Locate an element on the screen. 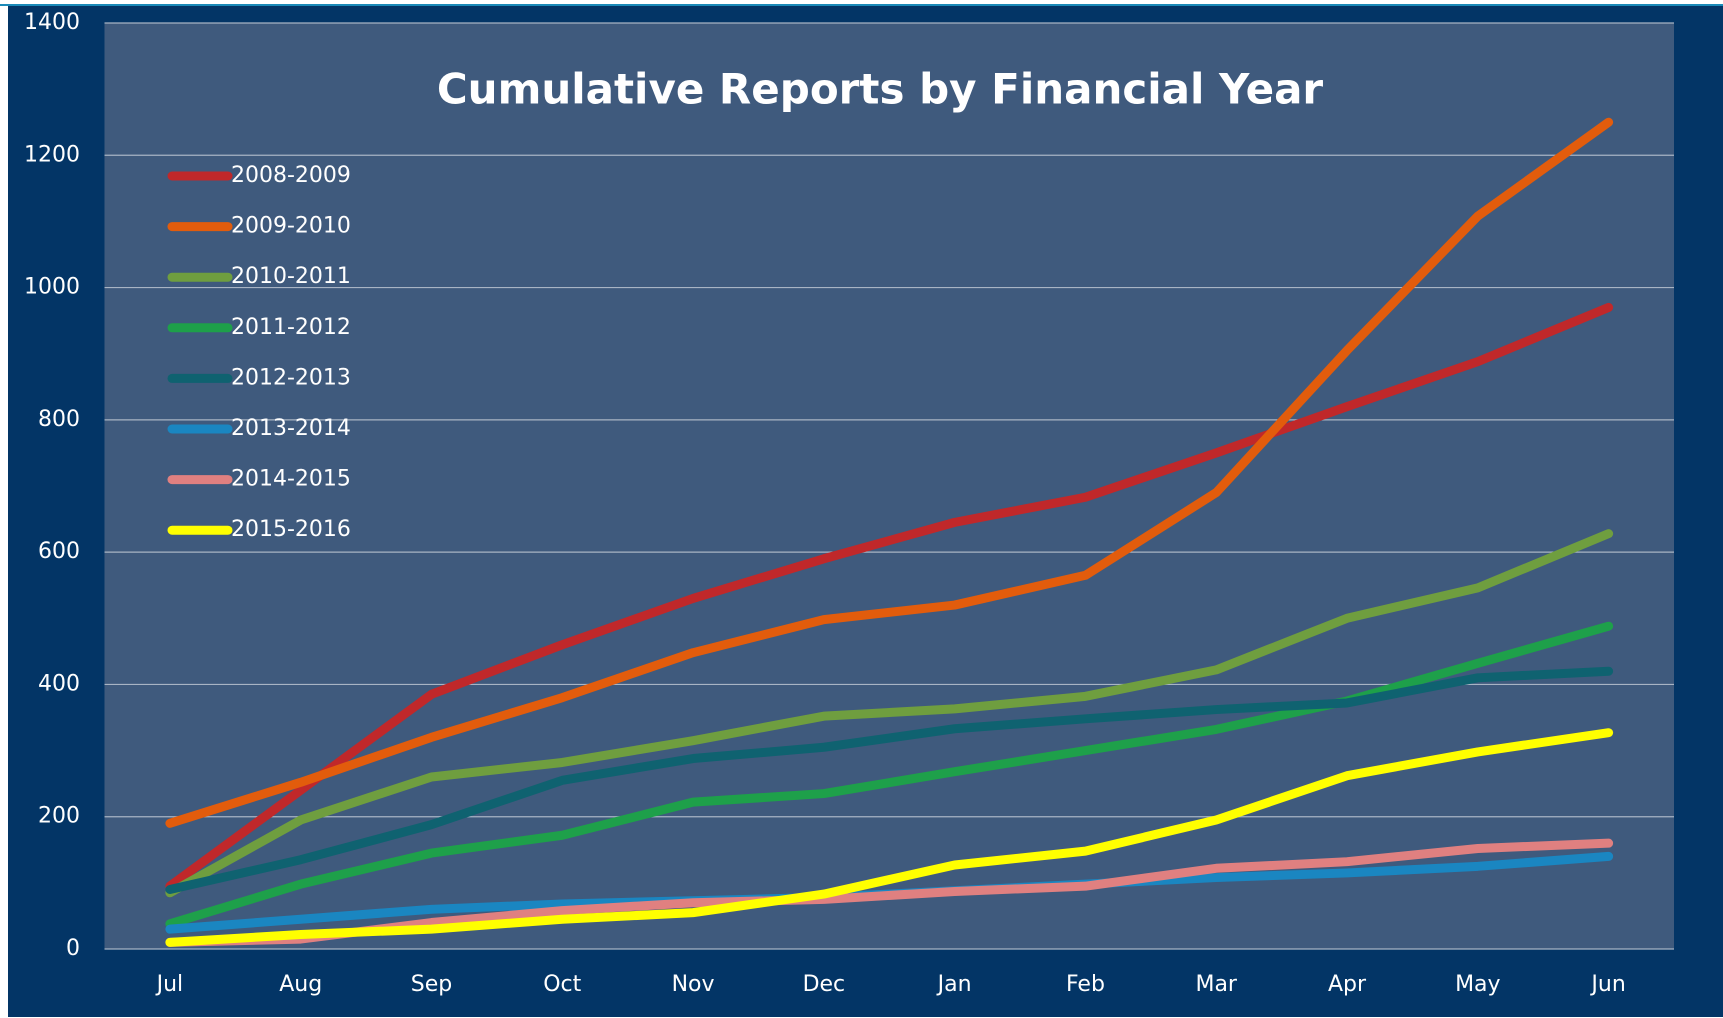  legend-label: 2010-2011 is located at coordinates (291, 276).